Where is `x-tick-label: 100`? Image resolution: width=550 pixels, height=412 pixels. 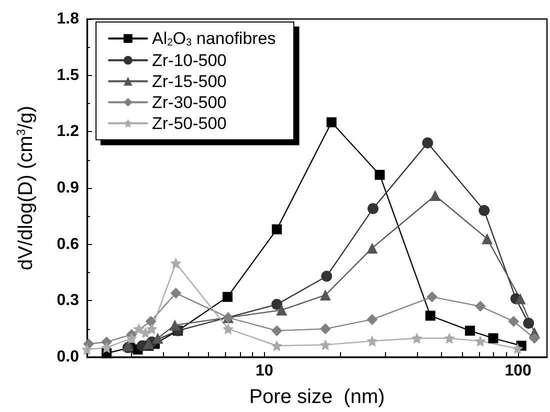 x-tick-label: 100 is located at coordinates (518, 371).